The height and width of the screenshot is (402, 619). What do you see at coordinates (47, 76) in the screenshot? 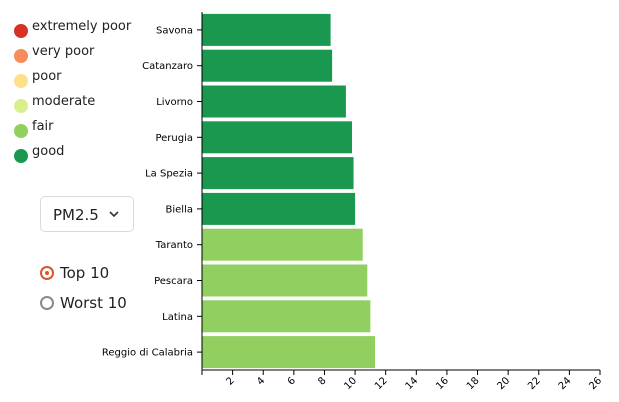
I see `legend-label: poor` at bounding box center [47, 76].